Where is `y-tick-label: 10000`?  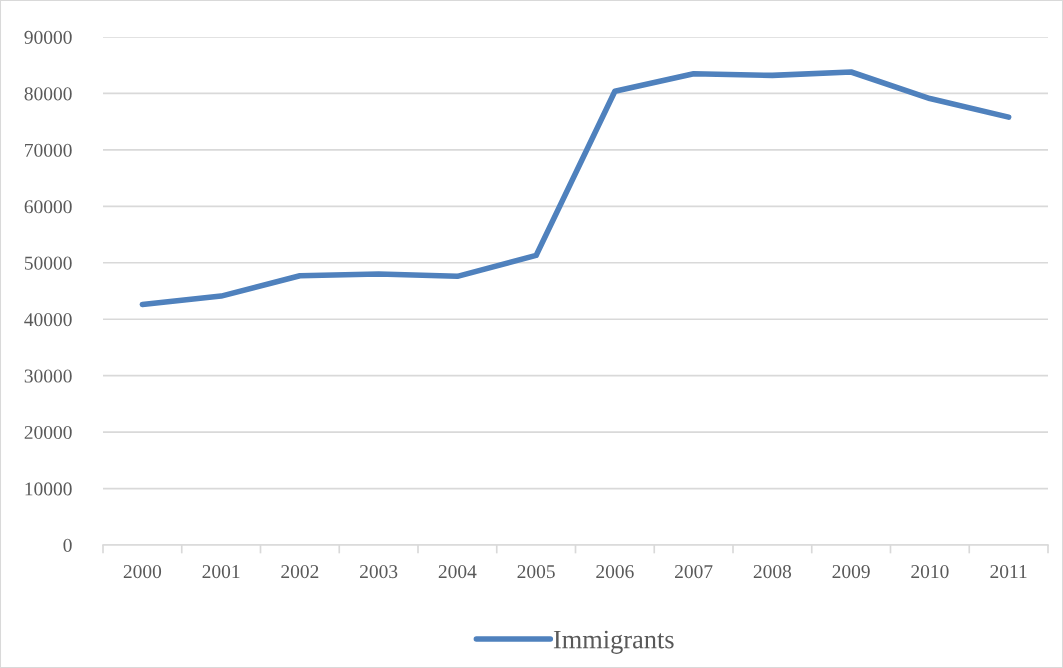
y-tick-label: 10000 is located at coordinates (48, 489).